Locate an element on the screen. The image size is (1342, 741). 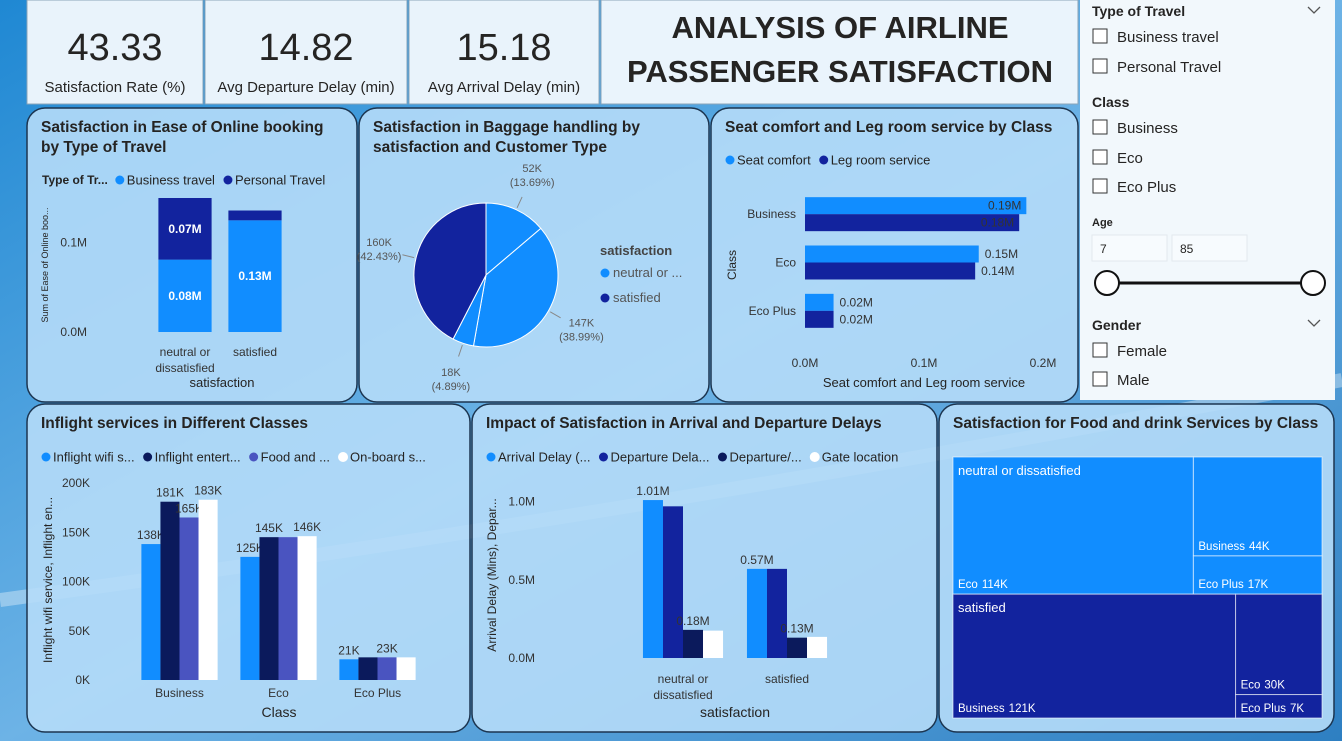
filter-option: Business travel is located at coordinates (1168, 37).